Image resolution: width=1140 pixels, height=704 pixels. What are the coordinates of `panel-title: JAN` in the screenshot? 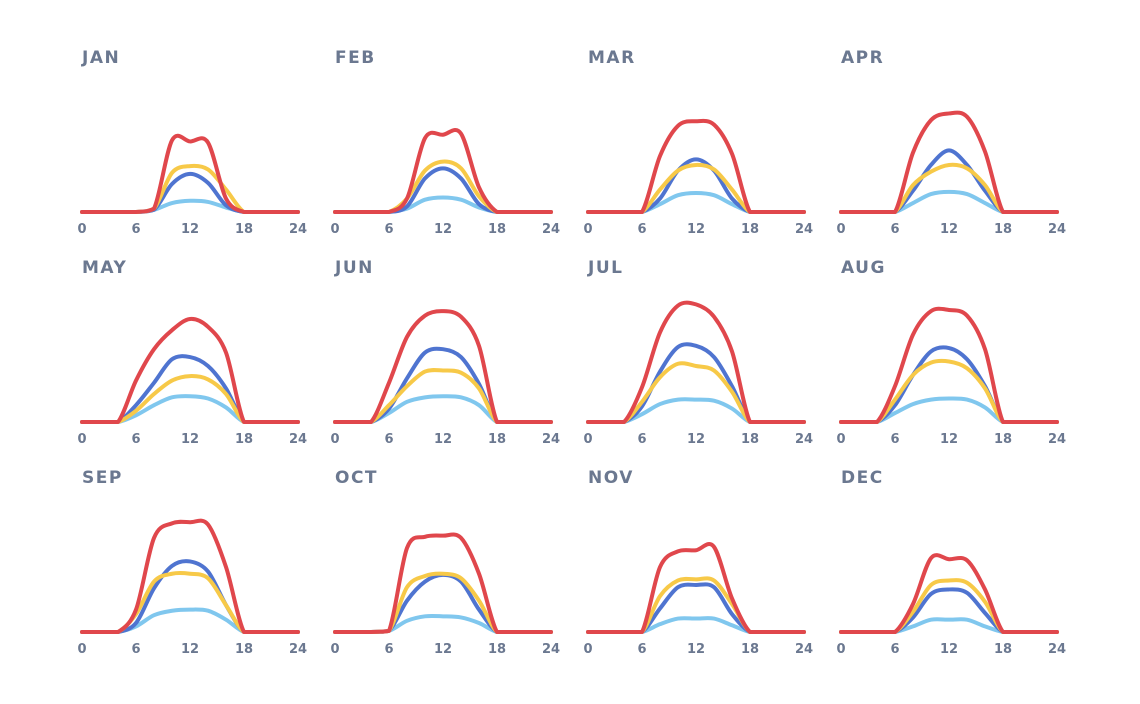 It's located at (101, 58).